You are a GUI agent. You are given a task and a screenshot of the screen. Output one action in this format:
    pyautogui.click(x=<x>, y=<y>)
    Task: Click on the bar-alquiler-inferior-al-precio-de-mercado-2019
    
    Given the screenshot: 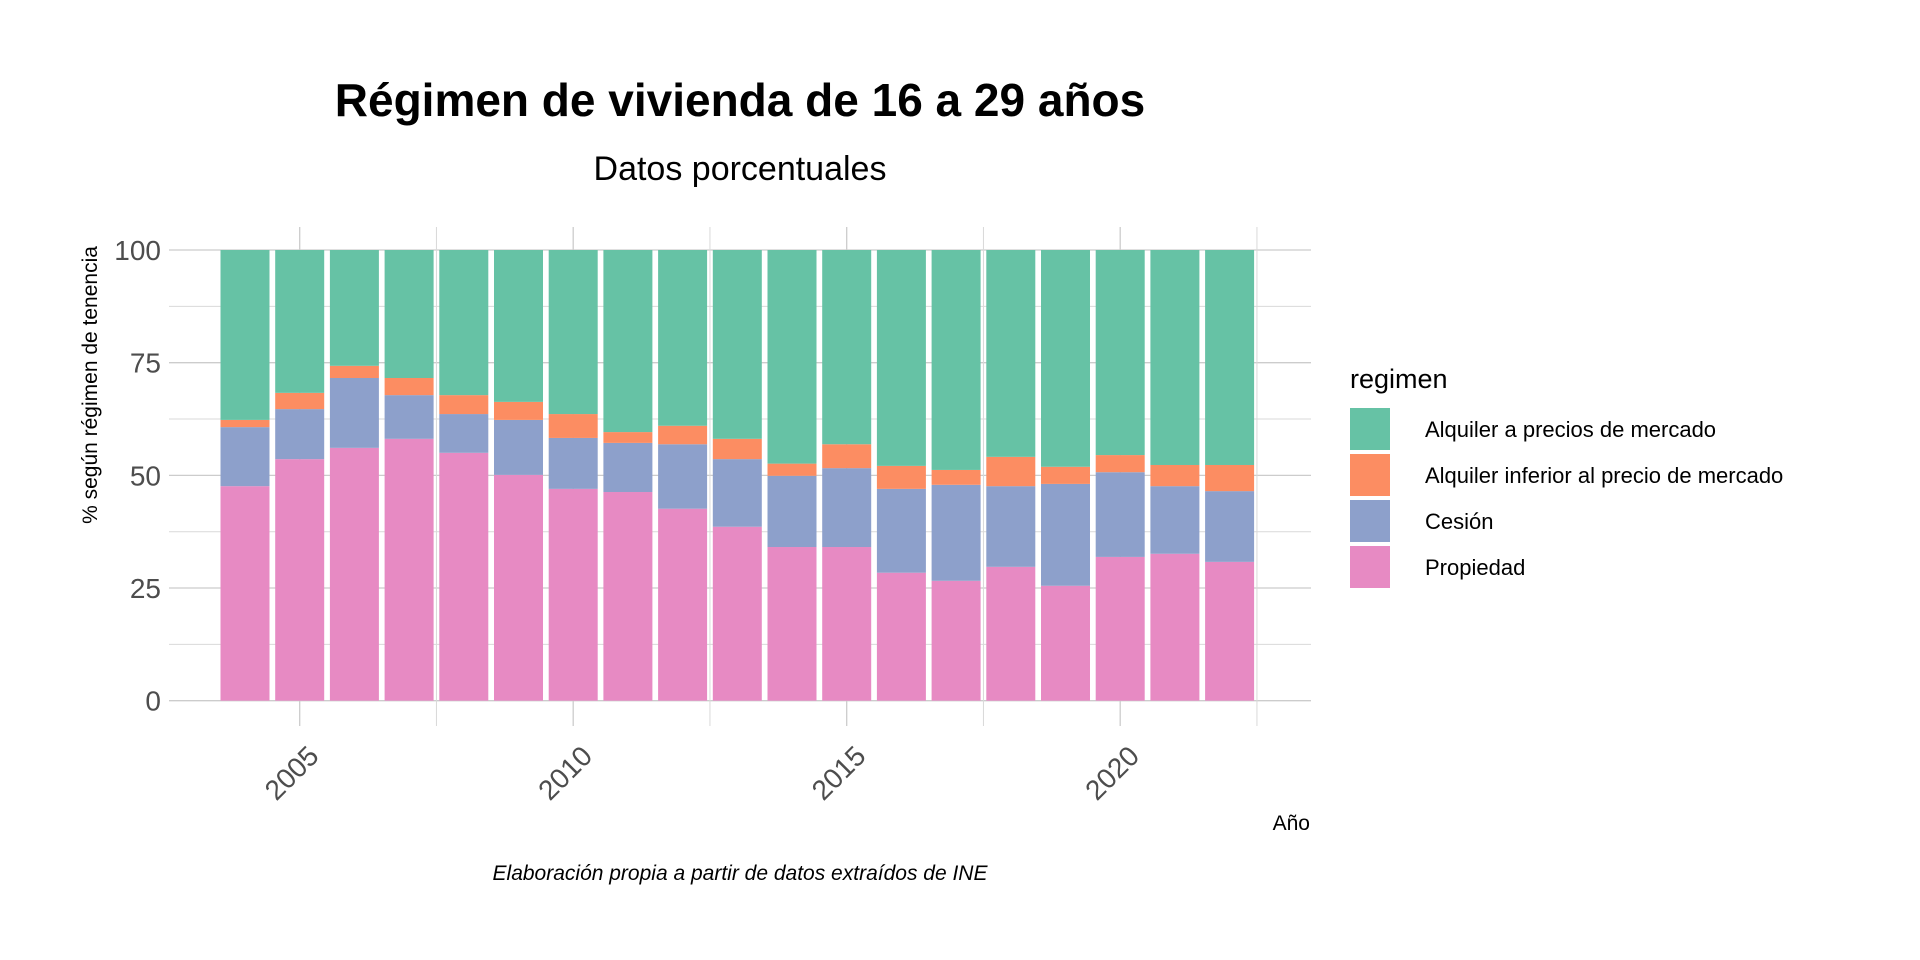 What is the action you would take?
    pyautogui.click(x=1065, y=475)
    